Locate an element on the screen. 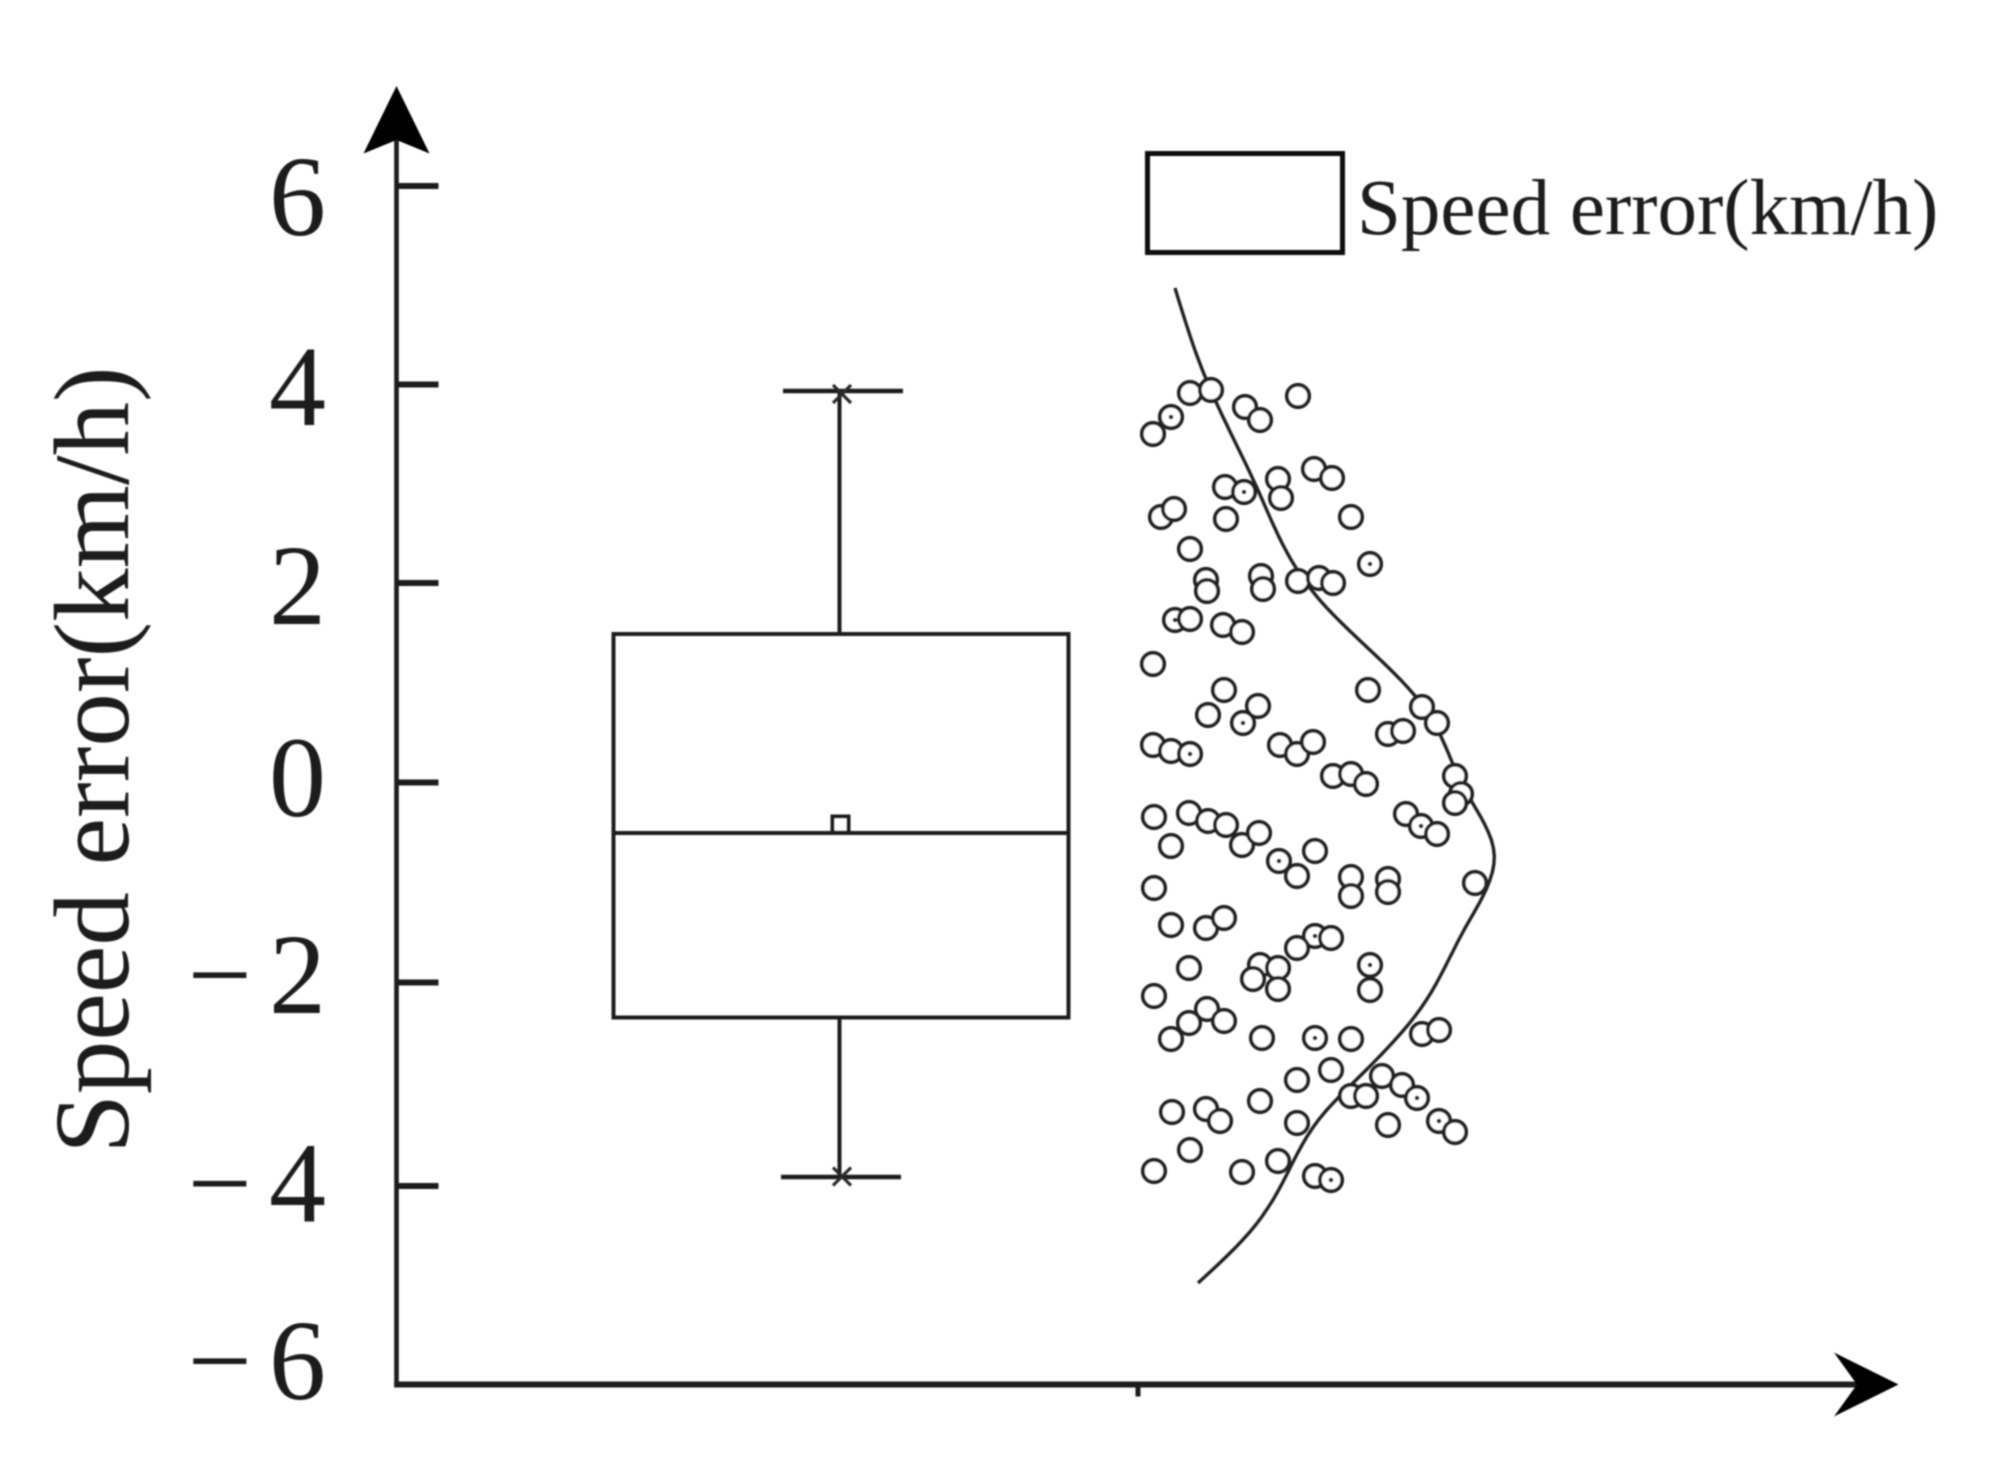 The height and width of the screenshot is (1483, 1996). svg-text: 0 is located at coordinates (297, 777).